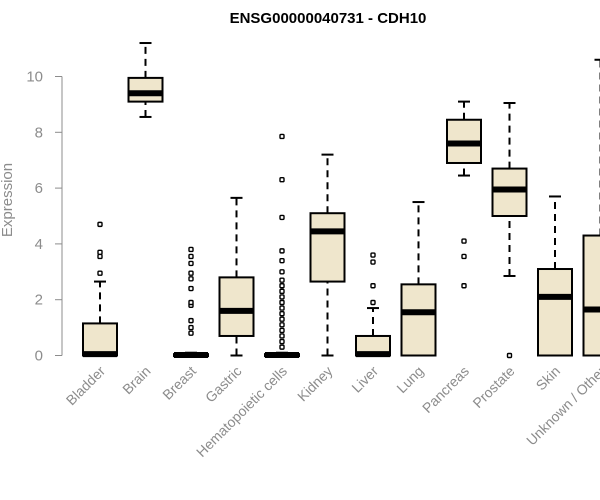 This screenshot has width=600, height=500. I want to click on x-tick-label: Prostate, so click(493, 387).